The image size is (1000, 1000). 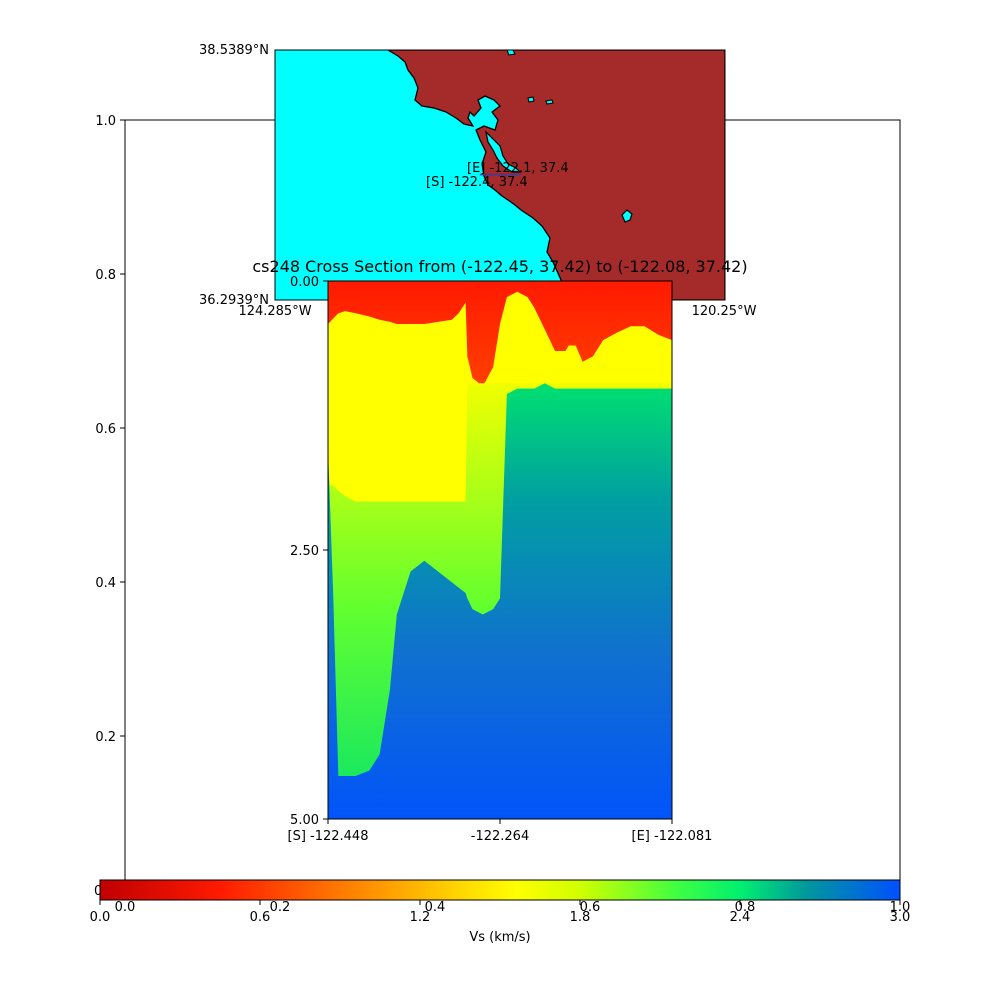 What do you see at coordinates (499, 937) in the screenshot?
I see `colorbar-label: Vs (km/s)` at bounding box center [499, 937].